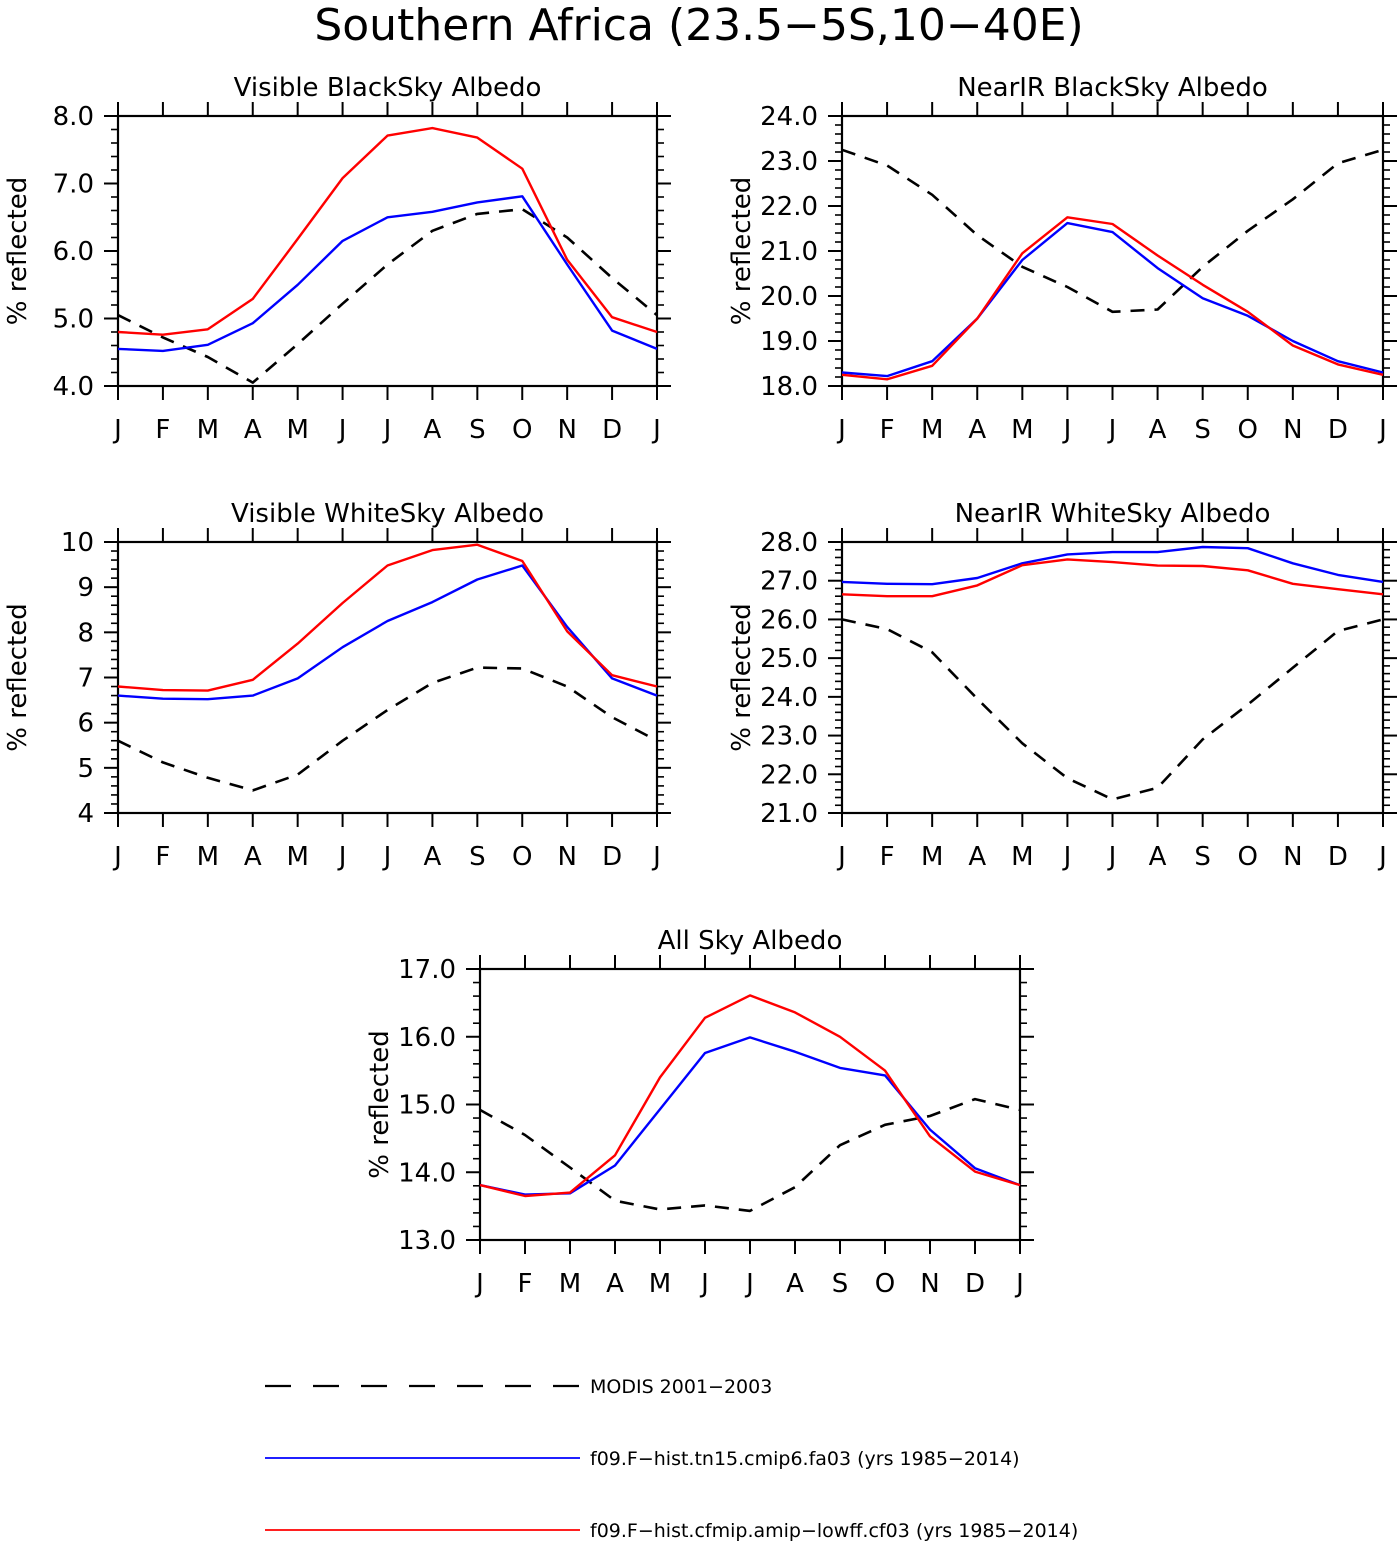 The image size is (1398, 1544). I want to click on y-tick-label: 27.0, so click(789, 582).